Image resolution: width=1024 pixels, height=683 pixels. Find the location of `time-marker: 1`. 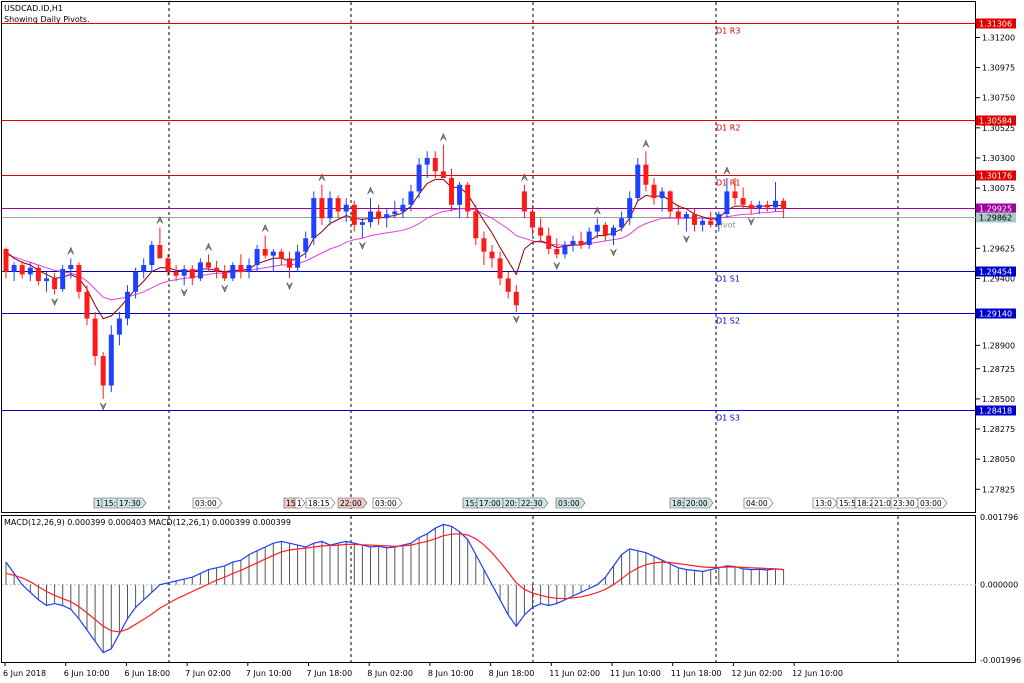

time-marker: 1 is located at coordinates (300, 503).